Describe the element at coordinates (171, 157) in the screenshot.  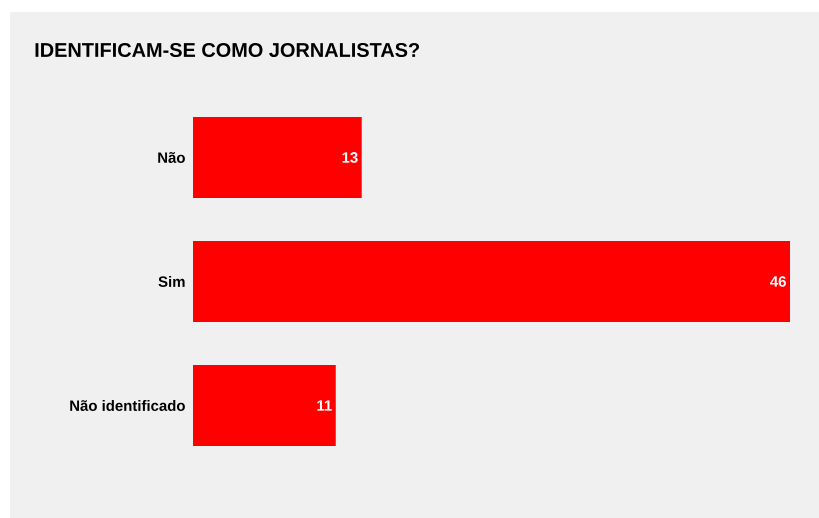
I see `y-tick-label: Não` at that location.